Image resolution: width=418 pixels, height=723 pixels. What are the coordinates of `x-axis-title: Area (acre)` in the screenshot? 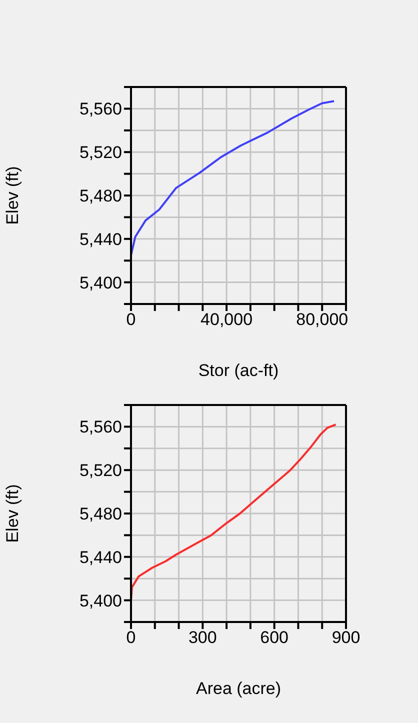 It's located at (239, 688).